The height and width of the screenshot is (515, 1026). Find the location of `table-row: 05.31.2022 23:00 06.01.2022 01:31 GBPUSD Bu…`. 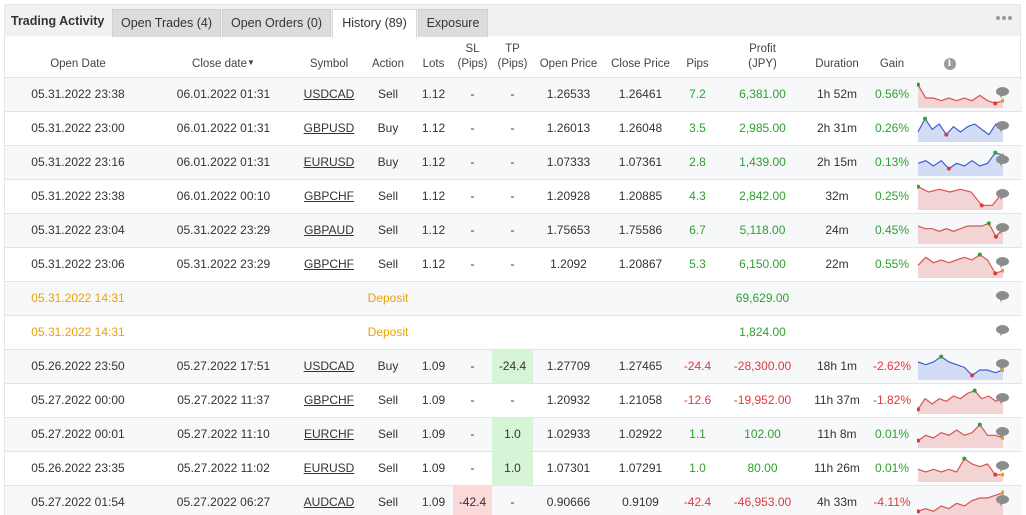

table-row: 05.31.2022 23:00 06.01.2022 01:31 GBPUSD Bu… is located at coordinates (513, 128).